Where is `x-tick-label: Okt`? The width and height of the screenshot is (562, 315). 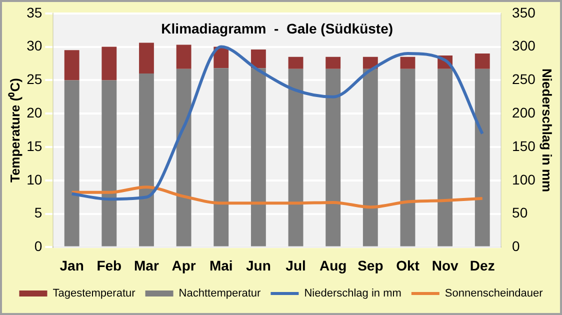 x-tick-label: Okt is located at coordinates (408, 265).